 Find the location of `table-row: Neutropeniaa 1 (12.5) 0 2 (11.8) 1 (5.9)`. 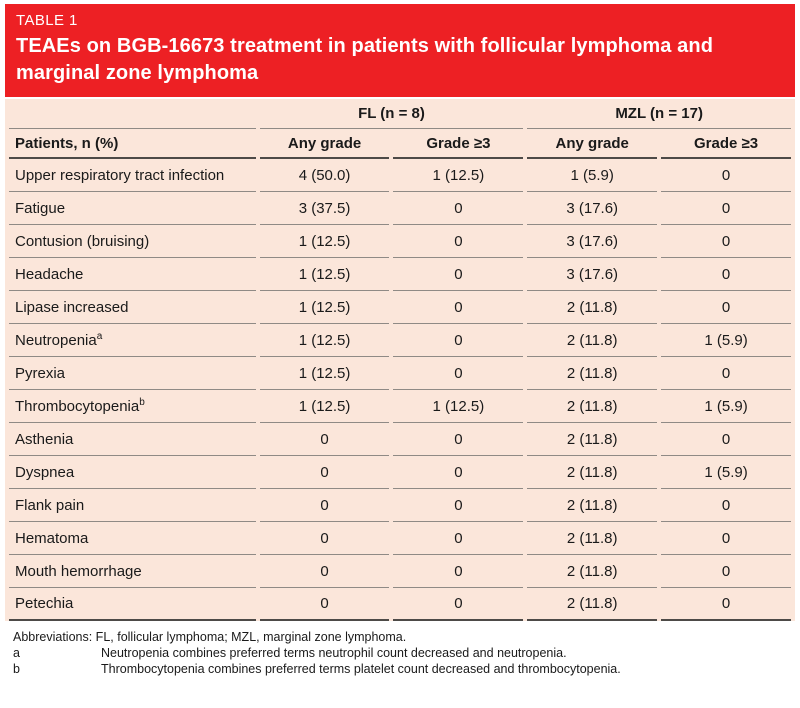

table-row: Neutropeniaa 1 (12.5) 0 2 (11.8) 1 (5.9) is located at coordinates (400, 340).